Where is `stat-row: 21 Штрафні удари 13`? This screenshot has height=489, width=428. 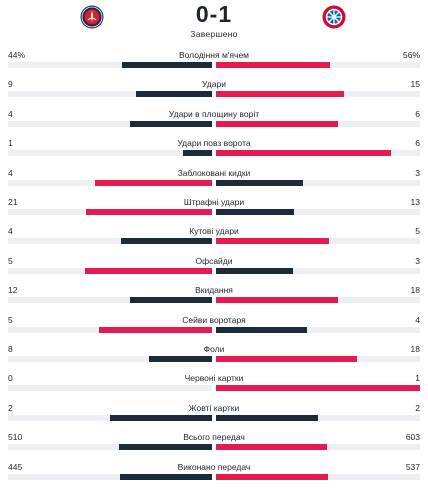 stat-row: 21 Штрафні удари 13 is located at coordinates (214, 205).